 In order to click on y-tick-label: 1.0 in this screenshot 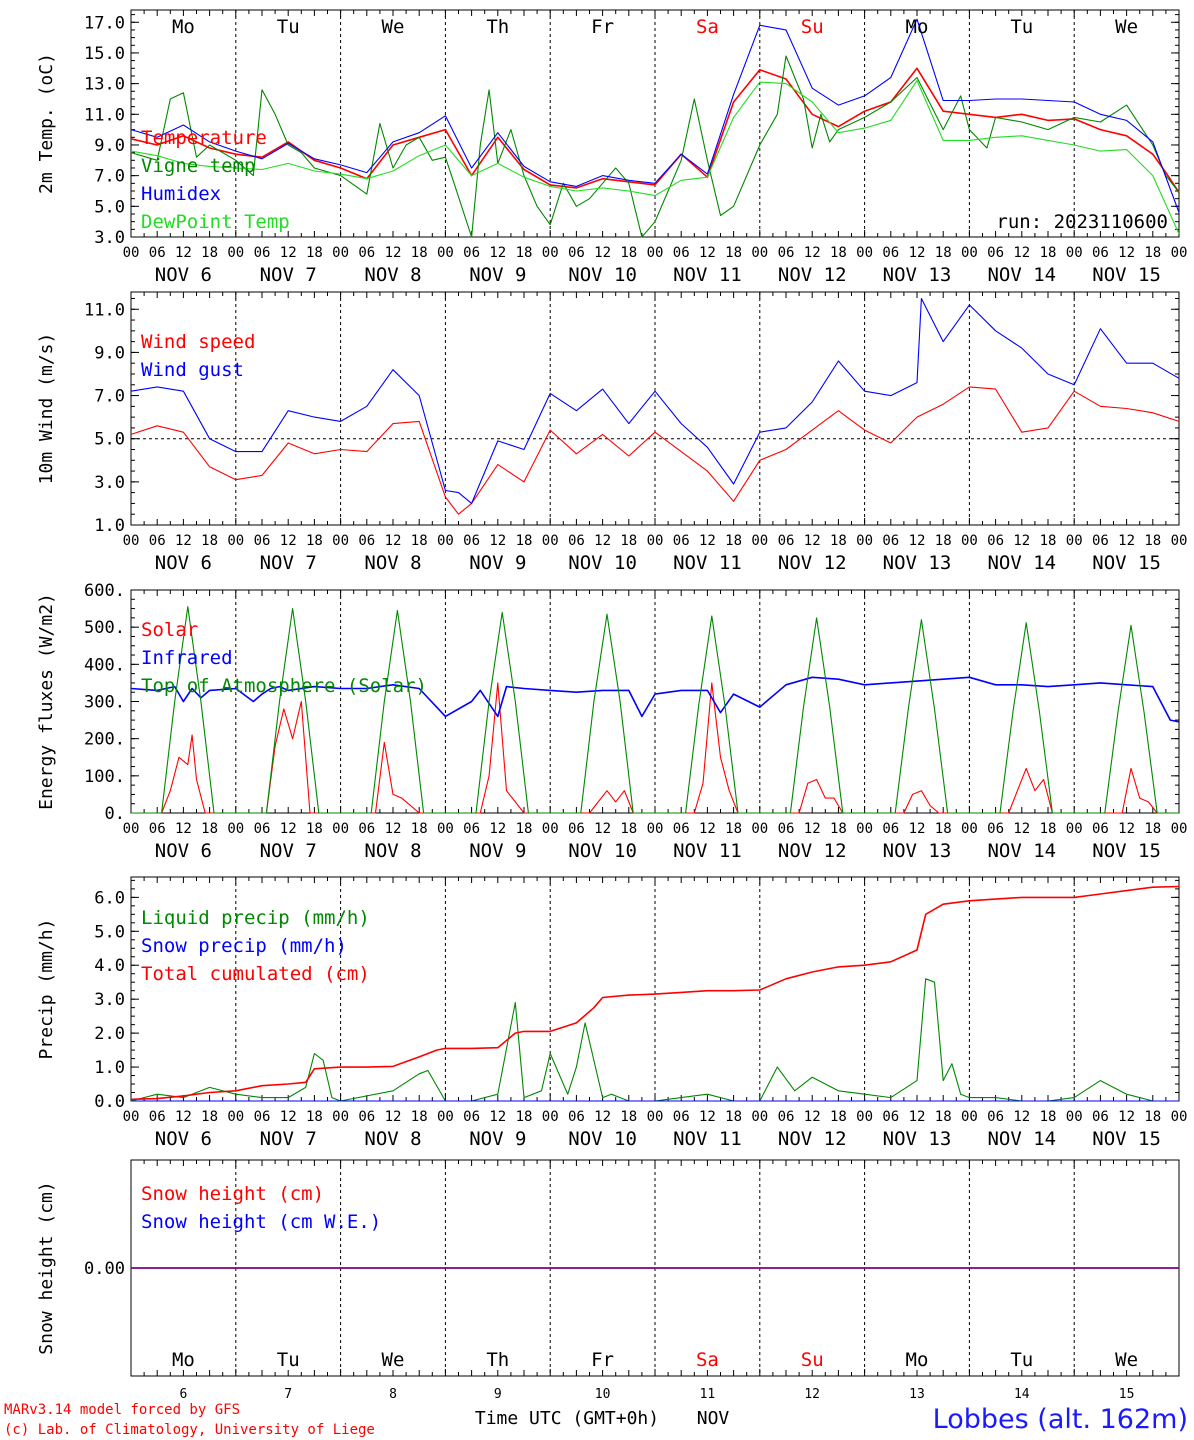, I will do `click(109, 1068)`.